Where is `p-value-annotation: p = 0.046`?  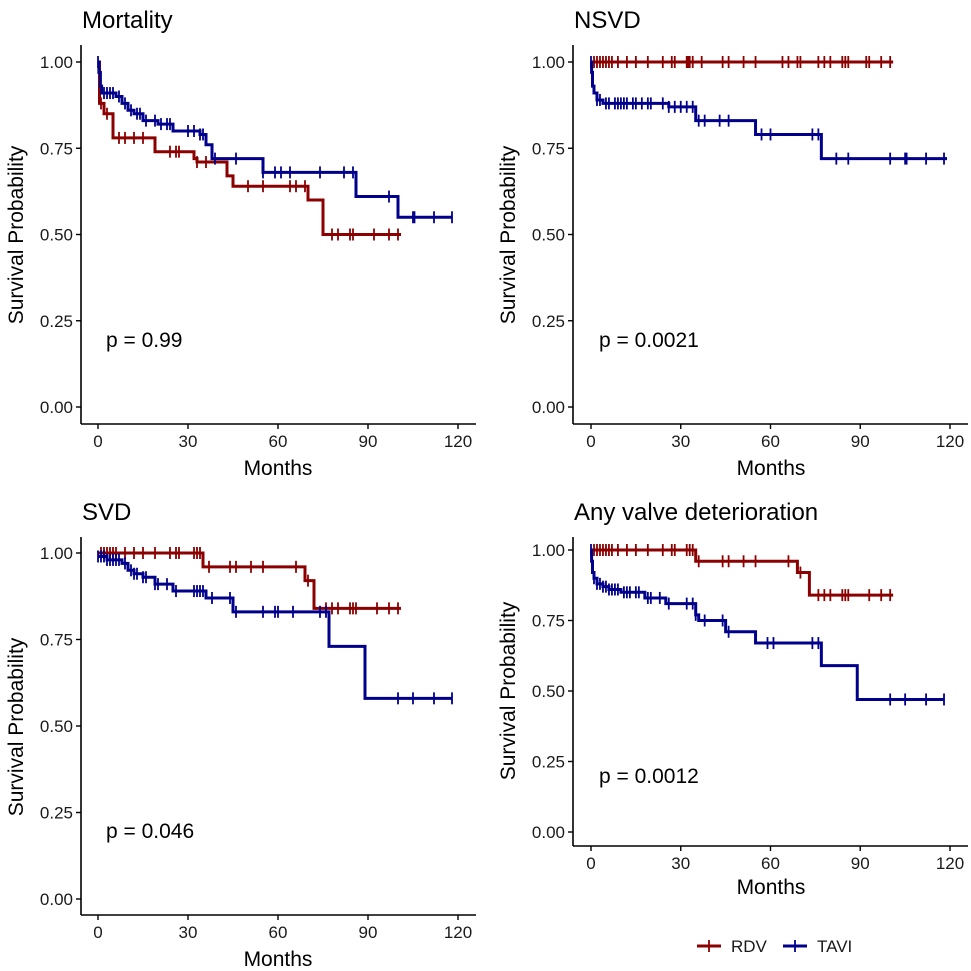 p-value-annotation: p = 0.046 is located at coordinates (150, 831).